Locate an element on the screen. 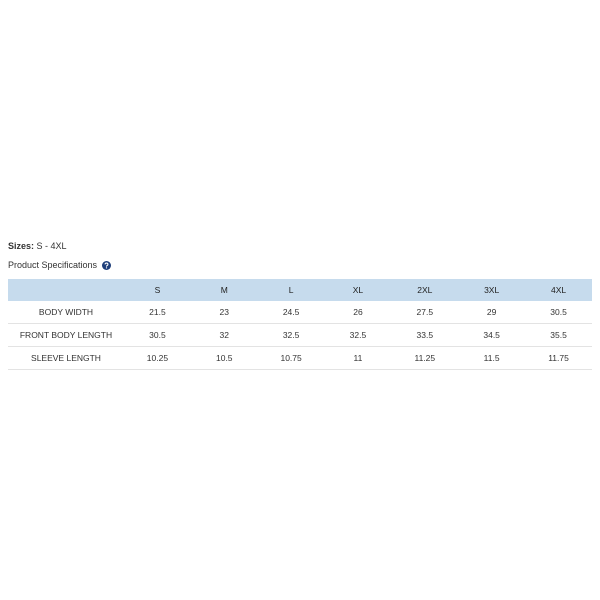  size-header: 2XL is located at coordinates (425, 290).